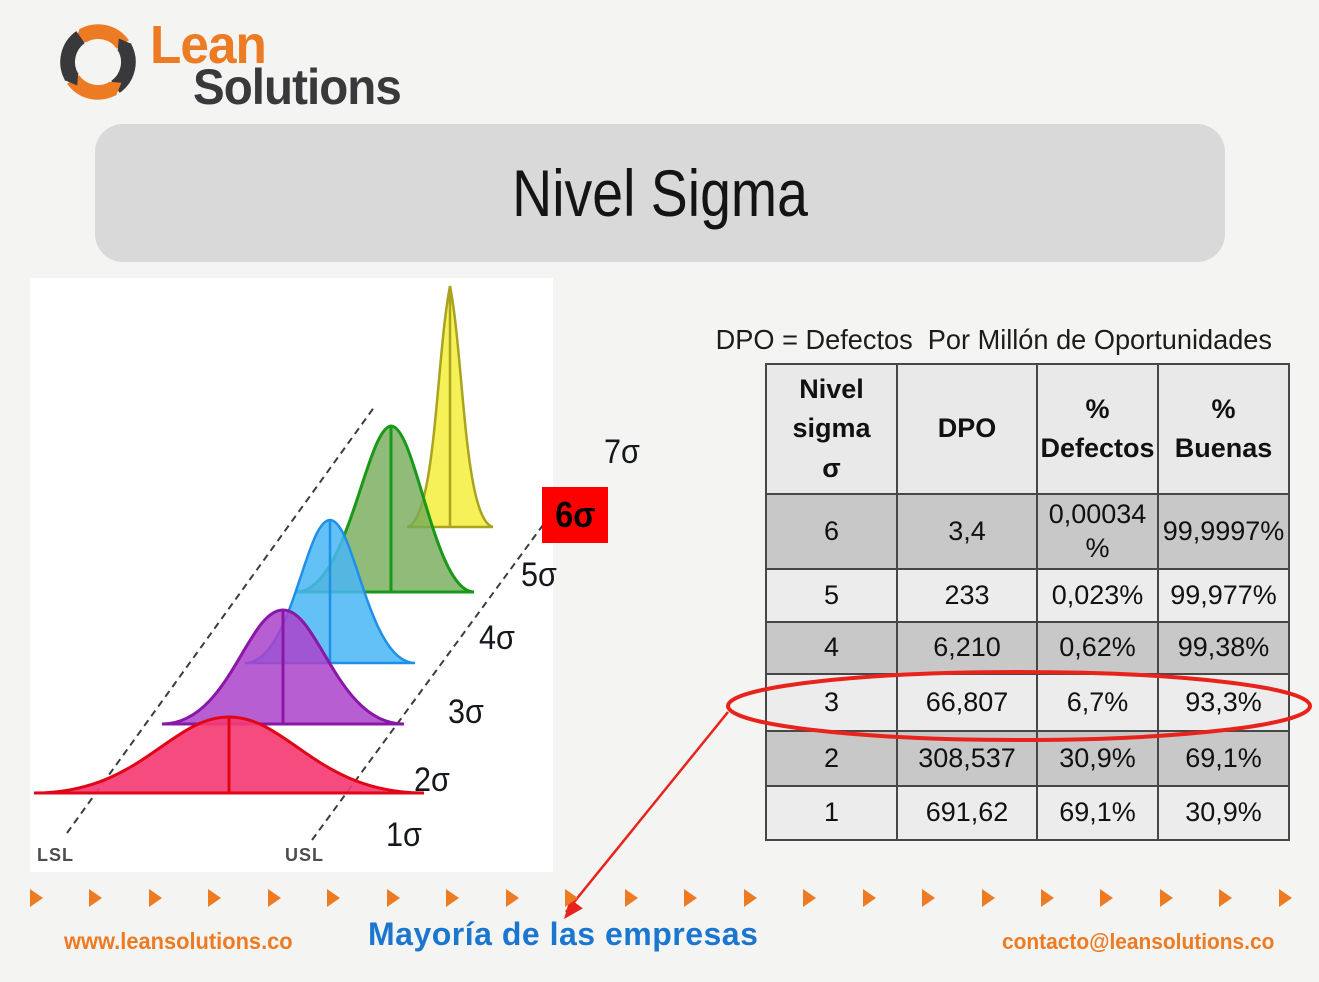 This screenshot has height=982, width=1319. What do you see at coordinates (297, 87) in the screenshot?
I see `logo-word-solutions: Solutions` at bounding box center [297, 87].